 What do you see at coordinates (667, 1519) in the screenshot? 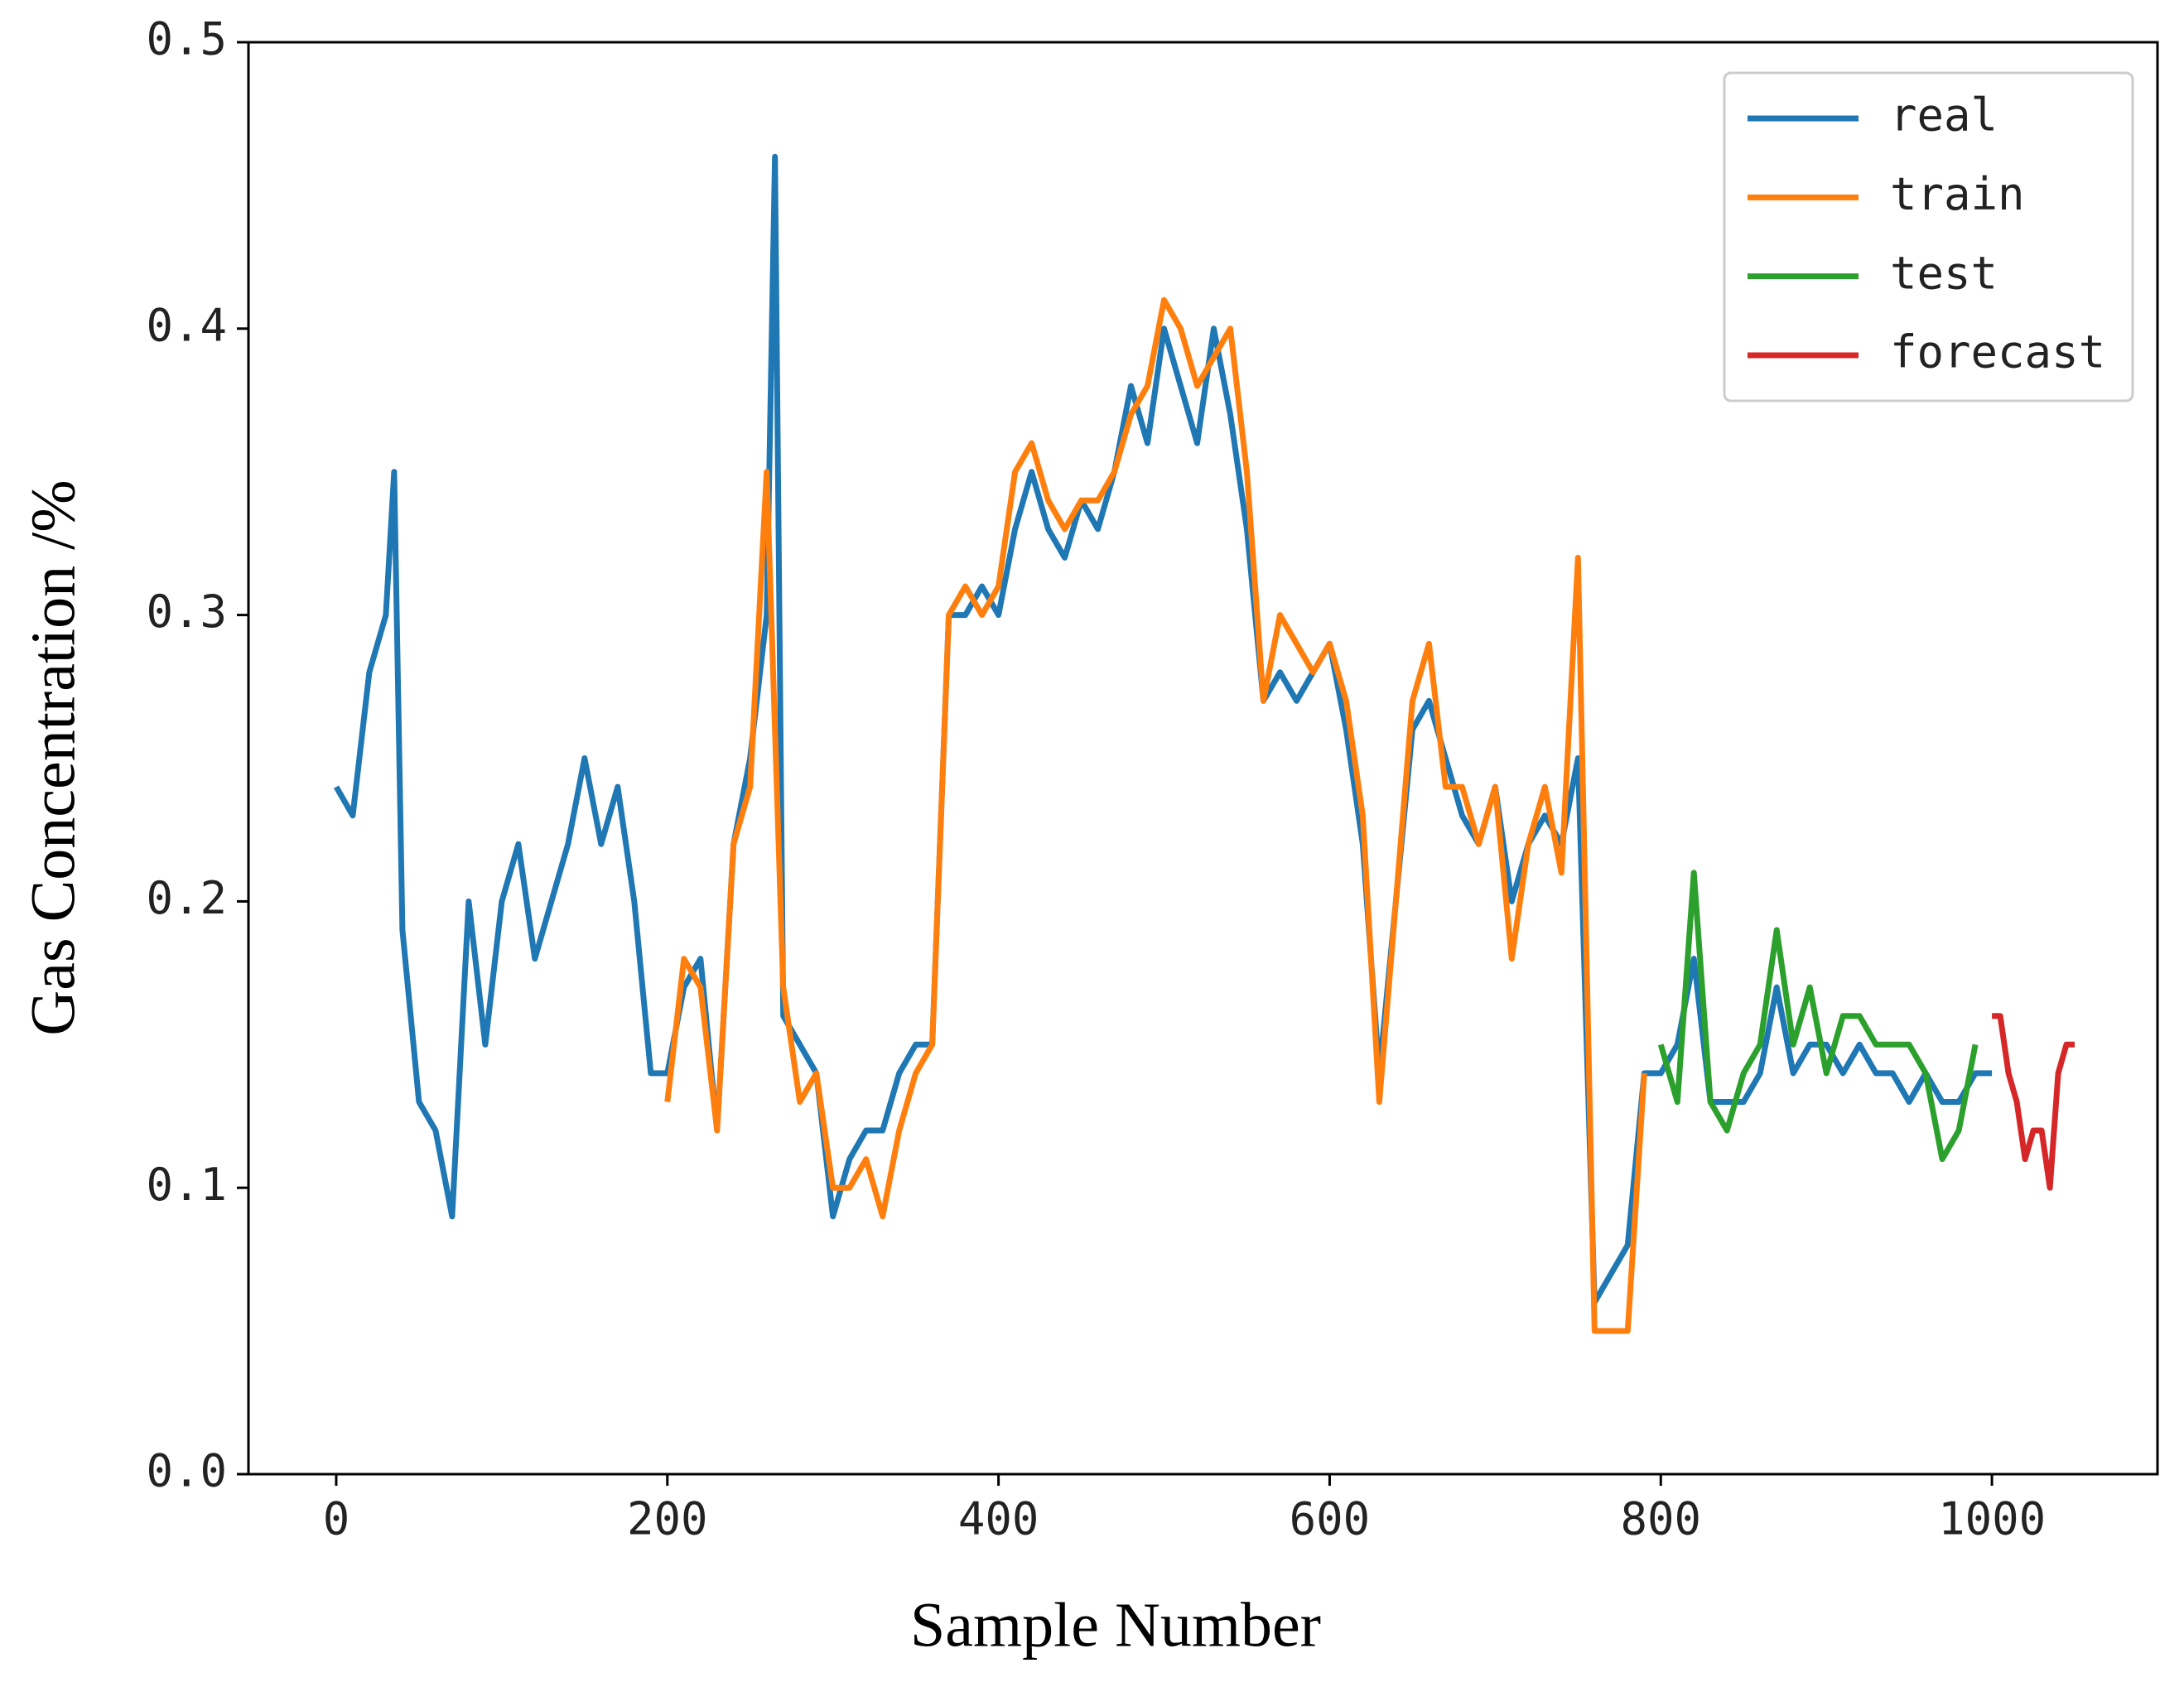
I see `x-tick-label: 200` at bounding box center [667, 1519].